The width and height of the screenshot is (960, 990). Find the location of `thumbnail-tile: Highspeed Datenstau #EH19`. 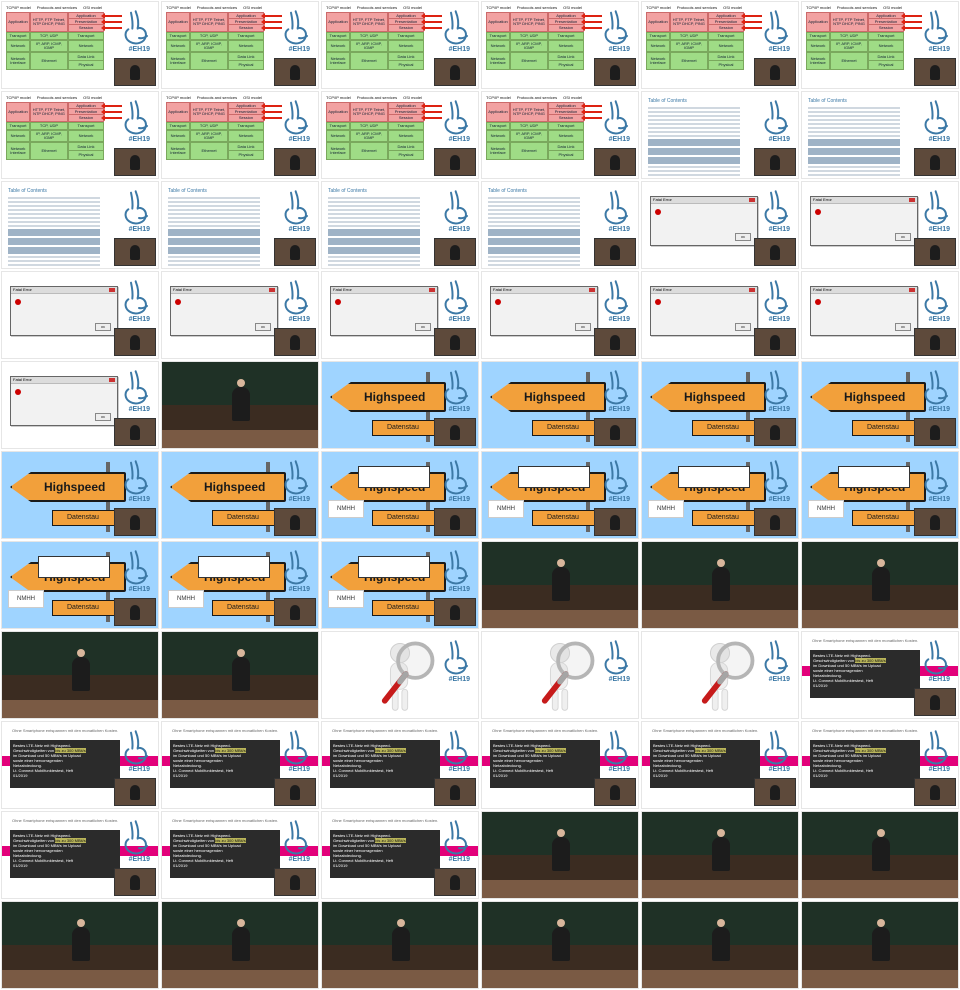

thumbnail-tile: Highspeed Datenstau #EH19 is located at coordinates (400, 405).